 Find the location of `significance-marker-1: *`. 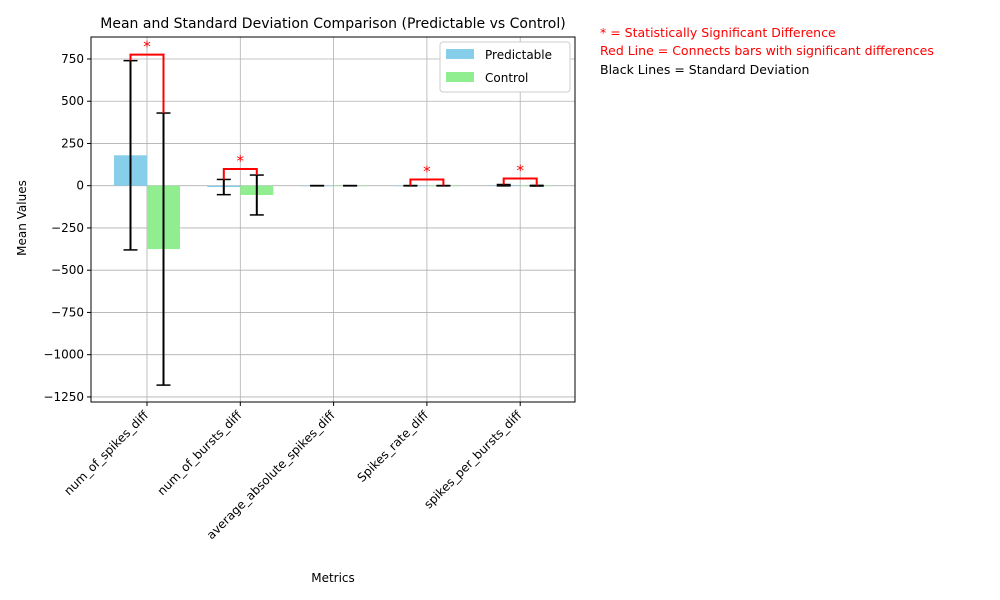

significance-marker-1: * is located at coordinates (241, 161).